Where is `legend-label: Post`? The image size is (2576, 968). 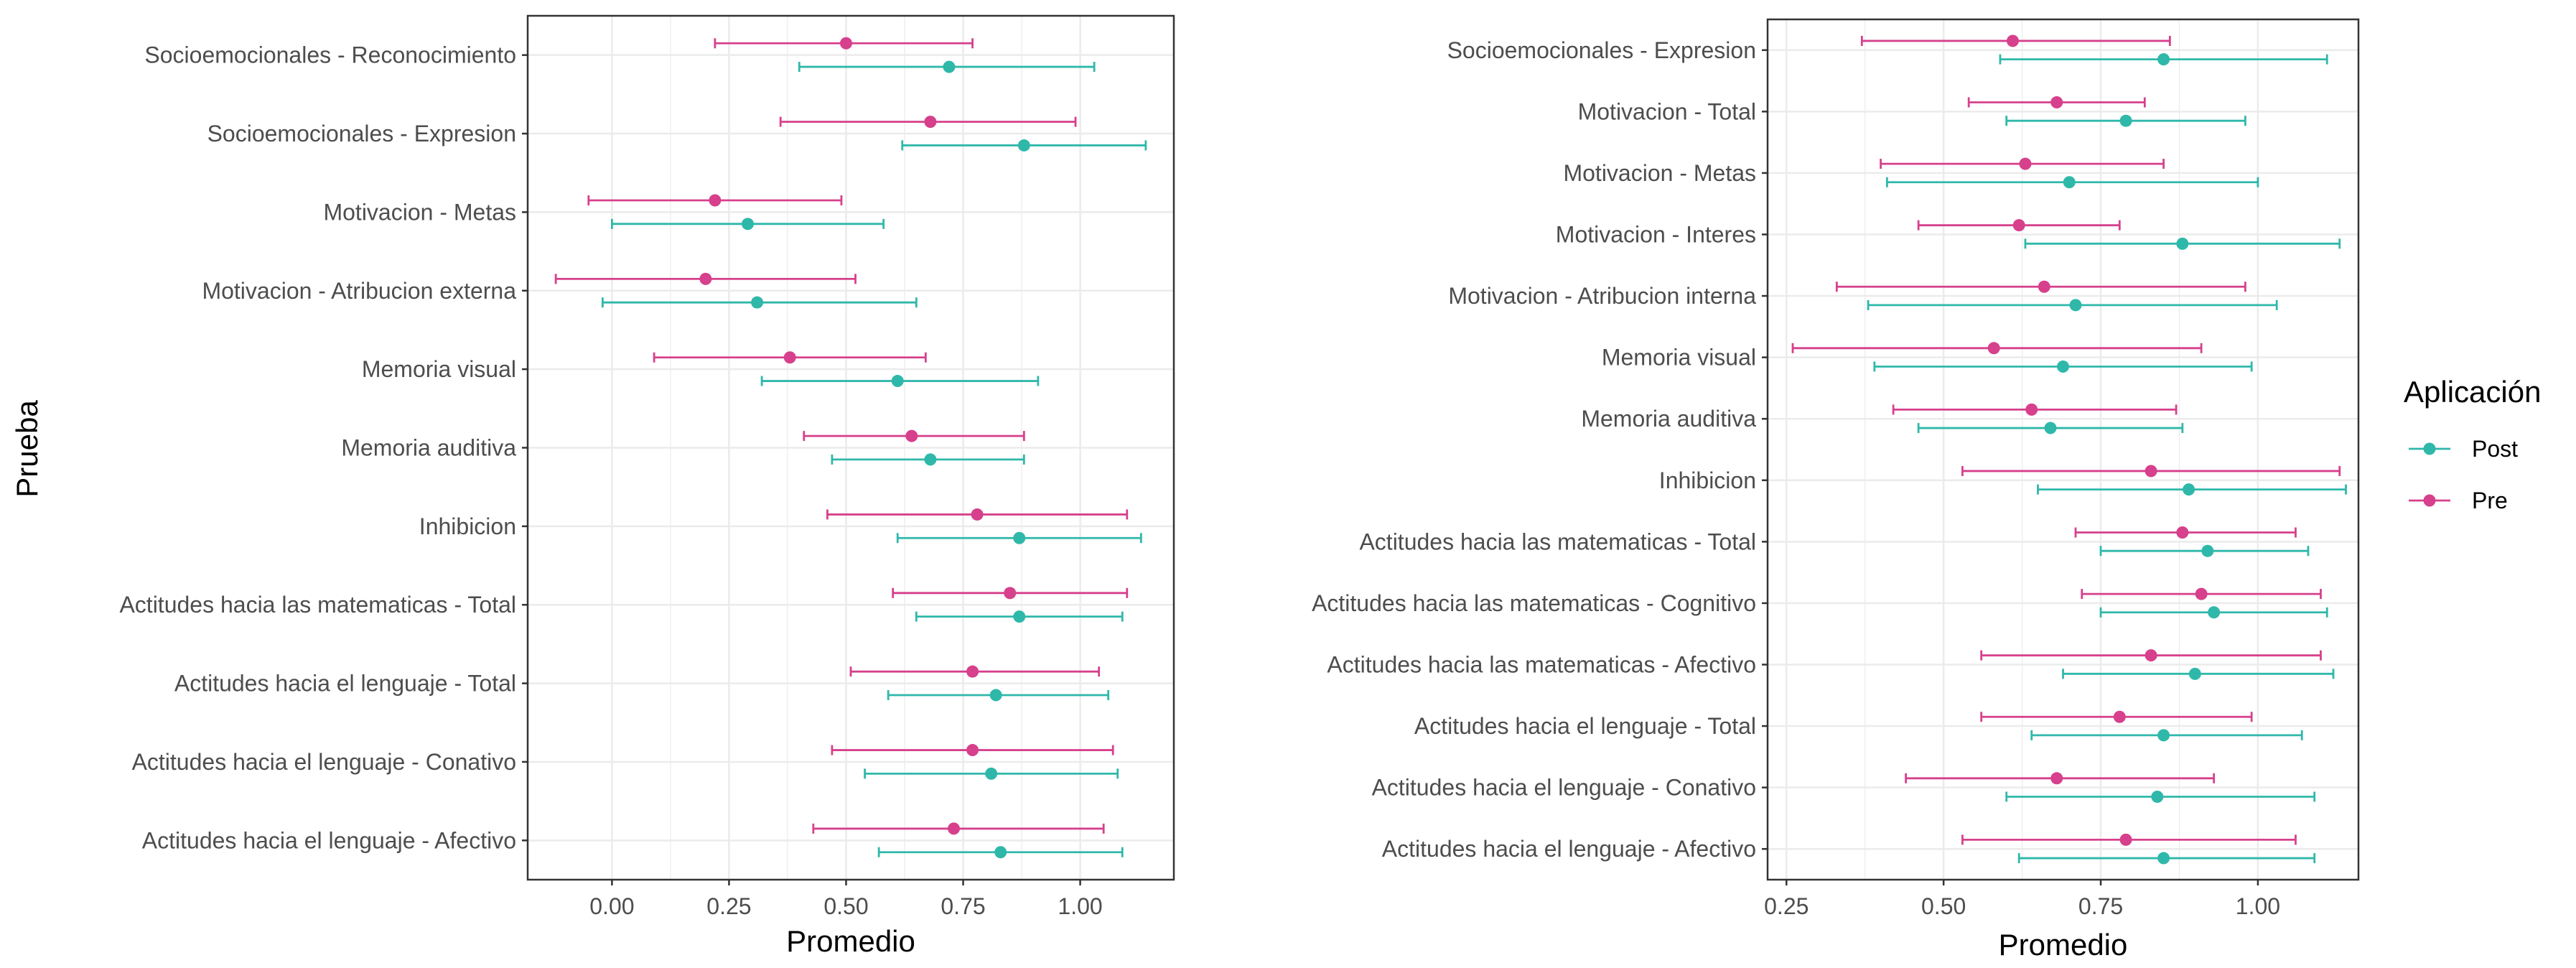
legend-label: Post is located at coordinates (2495, 449).